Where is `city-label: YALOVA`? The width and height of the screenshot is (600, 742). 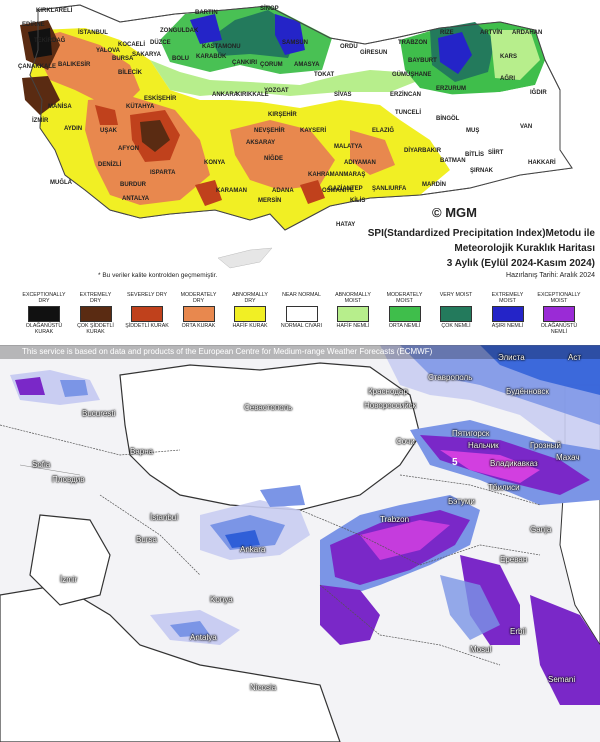
city-label: YALOVA is located at coordinates (108, 51).